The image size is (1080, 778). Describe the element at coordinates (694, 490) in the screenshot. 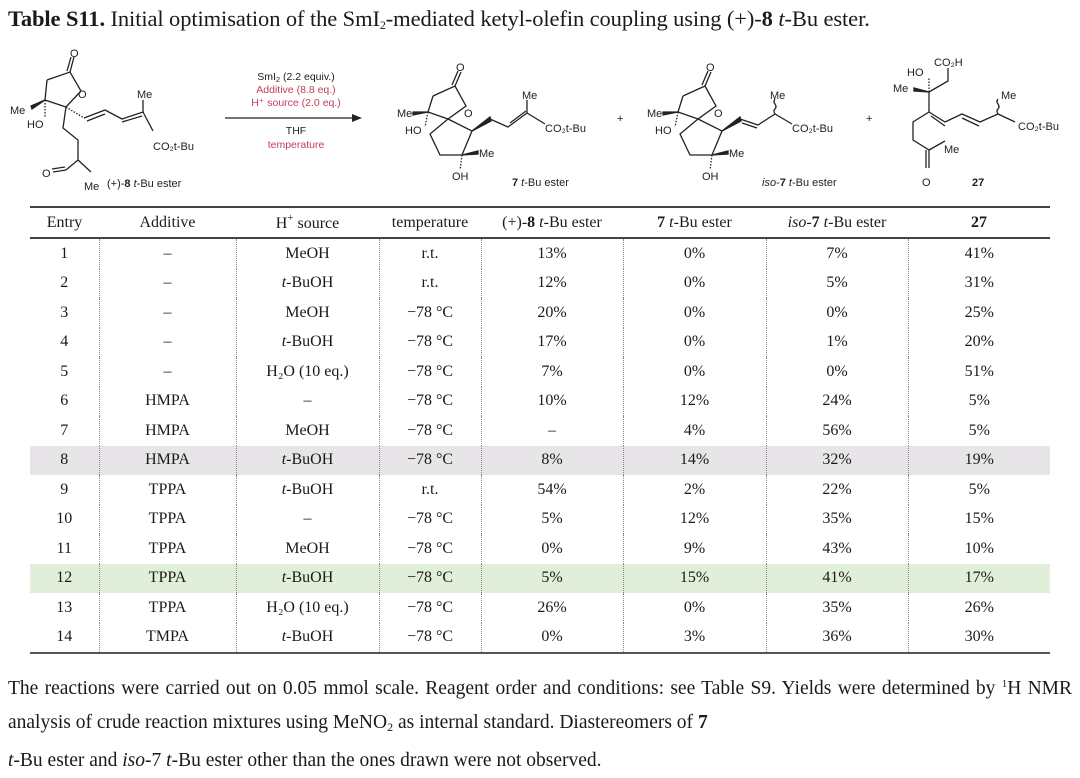

I see `cell-product-7: 2%` at that location.